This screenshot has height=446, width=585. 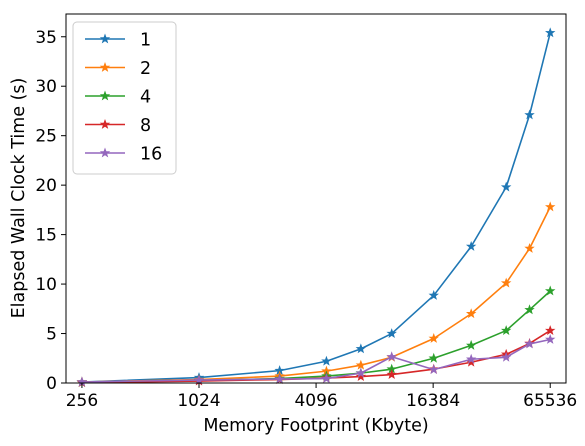 I want to click on y-tick-label: 35, so click(x=46, y=38).